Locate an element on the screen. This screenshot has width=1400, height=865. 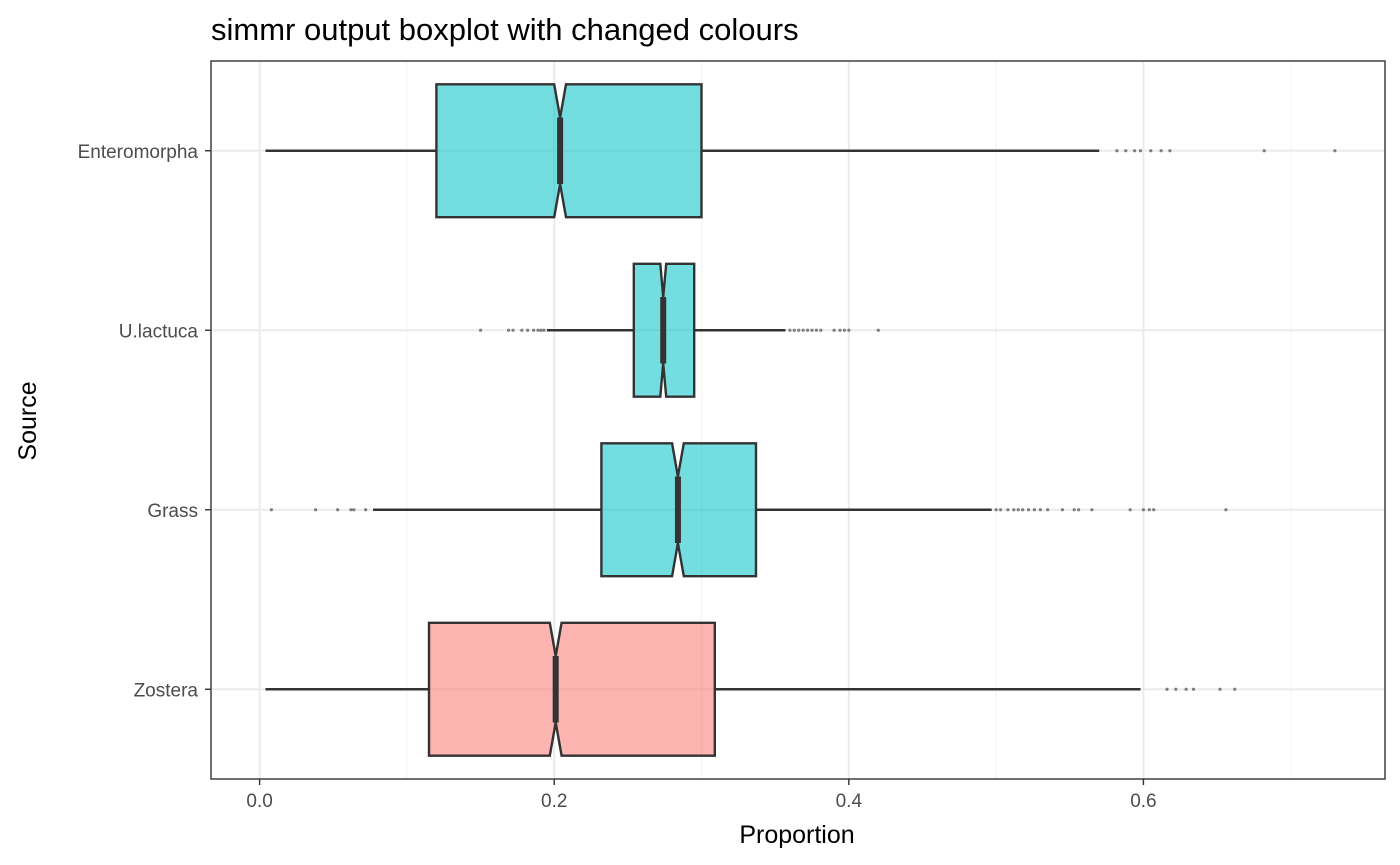
x-tick-label: 0.0 is located at coordinates (259, 801).